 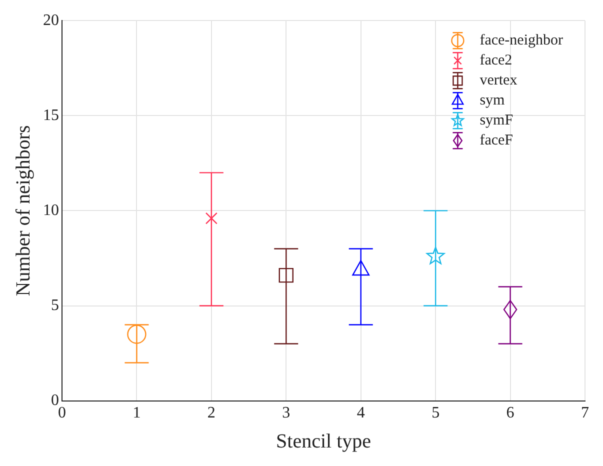 I want to click on y-tick-label: 10, so click(x=51, y=210).